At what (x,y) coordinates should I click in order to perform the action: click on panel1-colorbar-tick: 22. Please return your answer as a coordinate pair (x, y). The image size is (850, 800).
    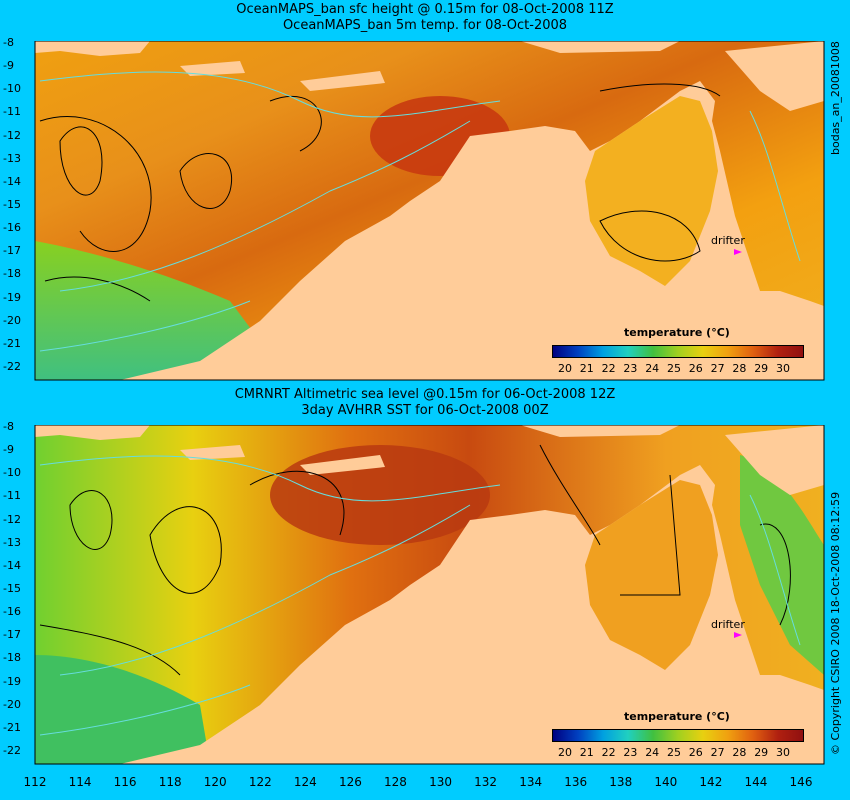
    Looking at the image, I should click on (608, 368).